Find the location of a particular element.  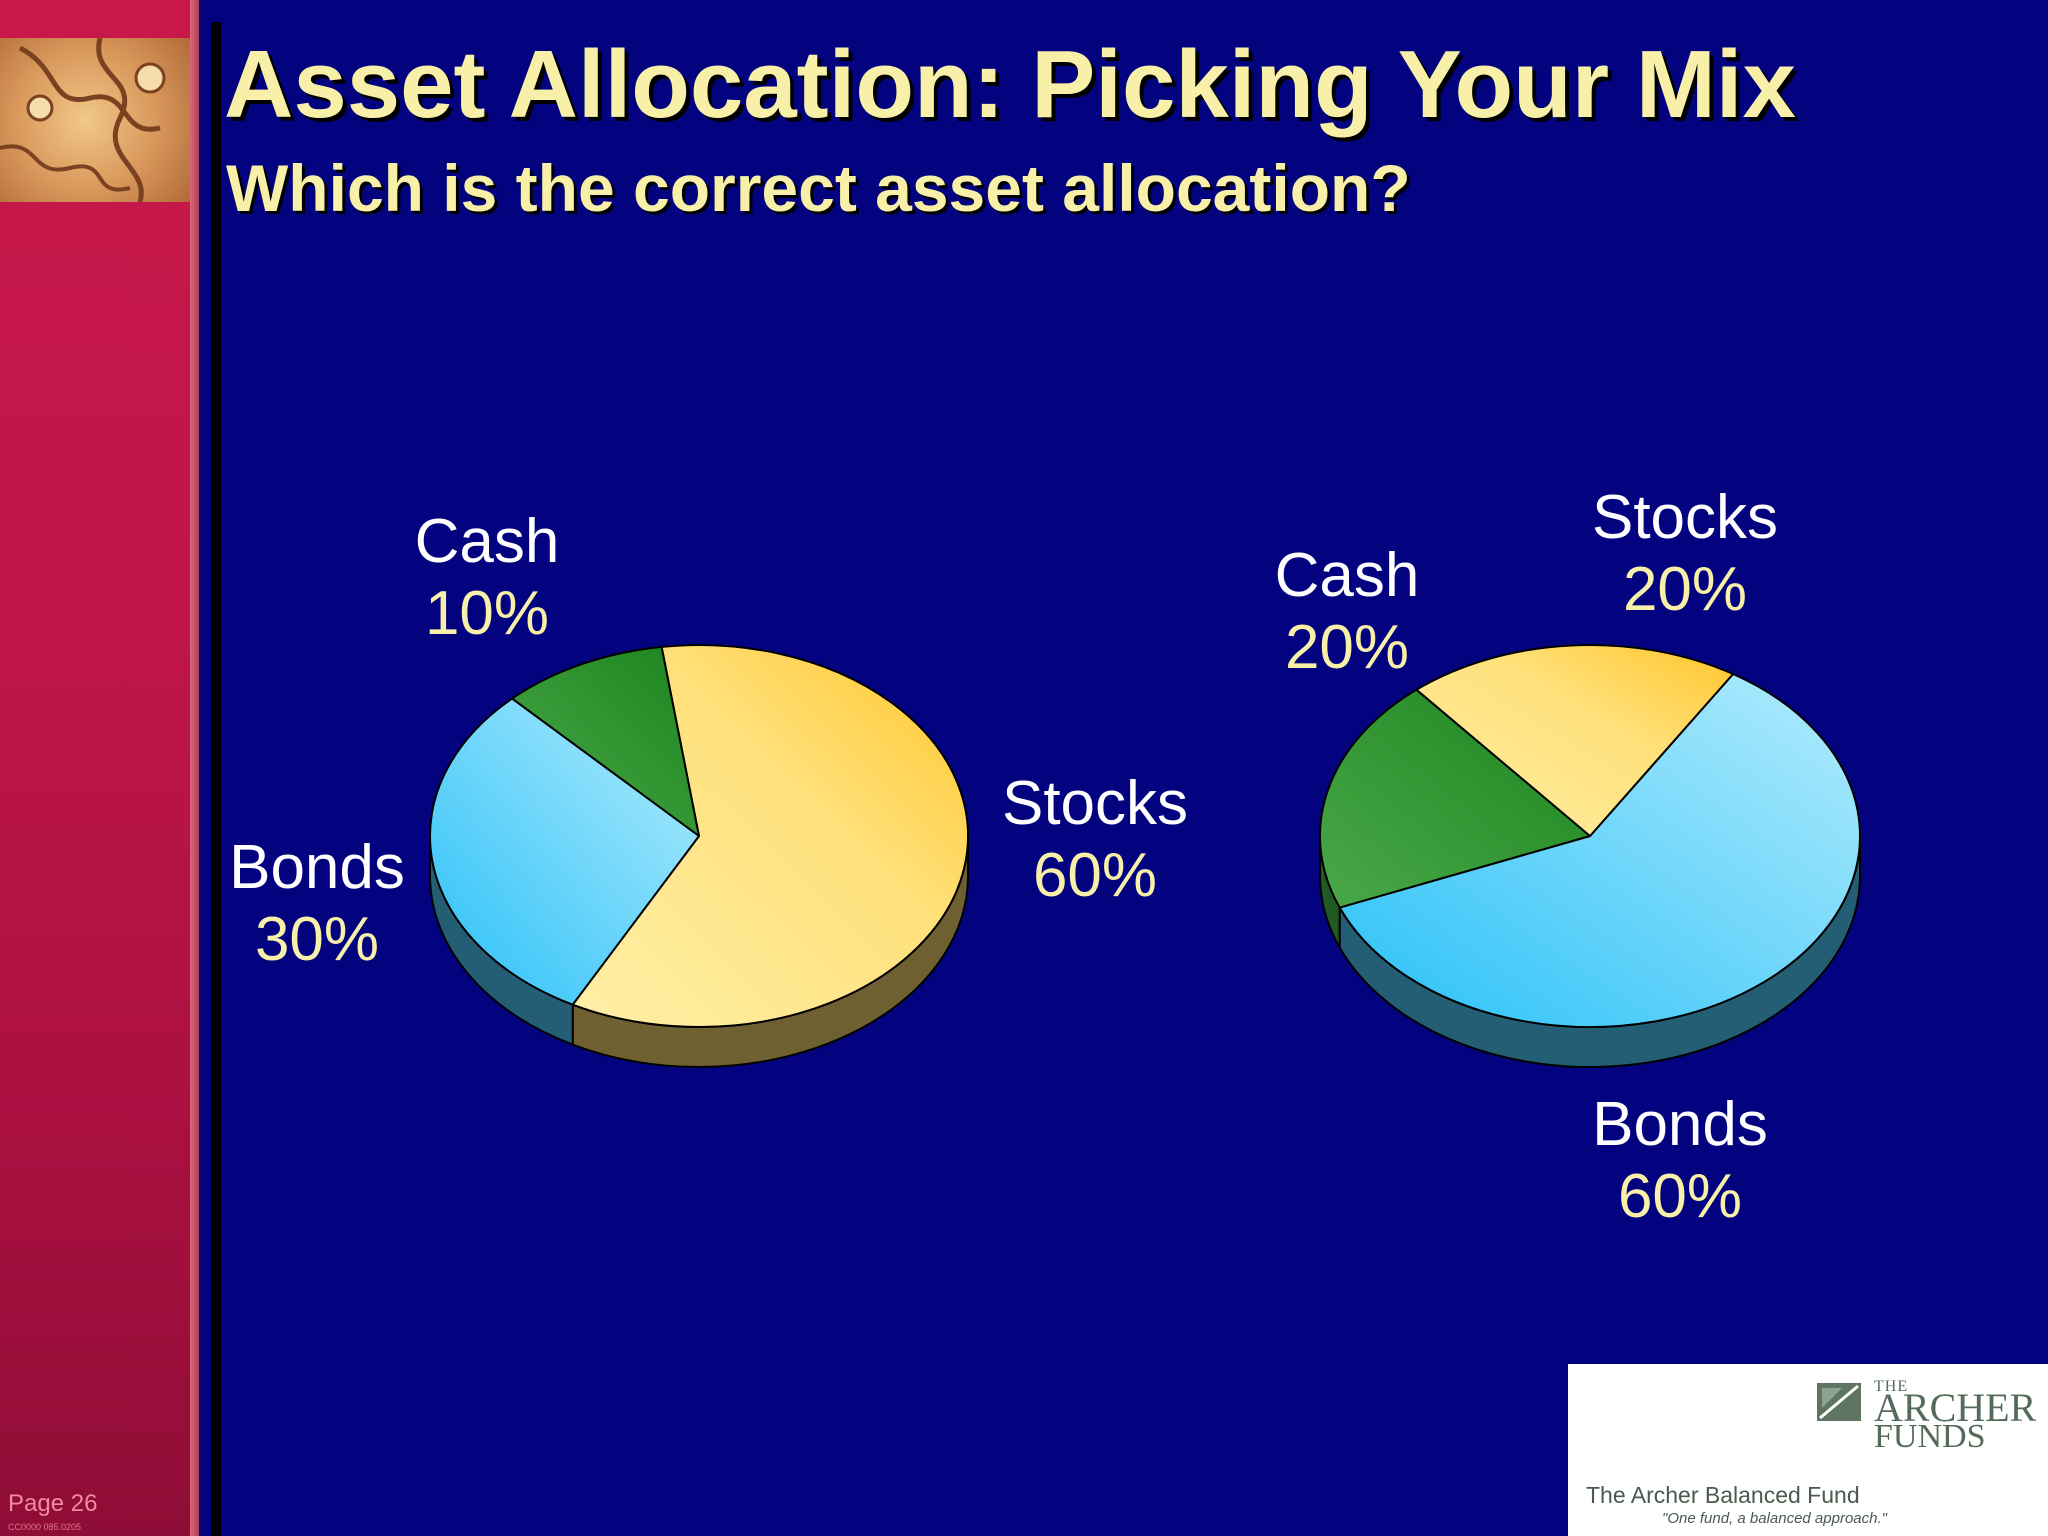

archer-logo-icon is located at coordinates (1839, 1402).